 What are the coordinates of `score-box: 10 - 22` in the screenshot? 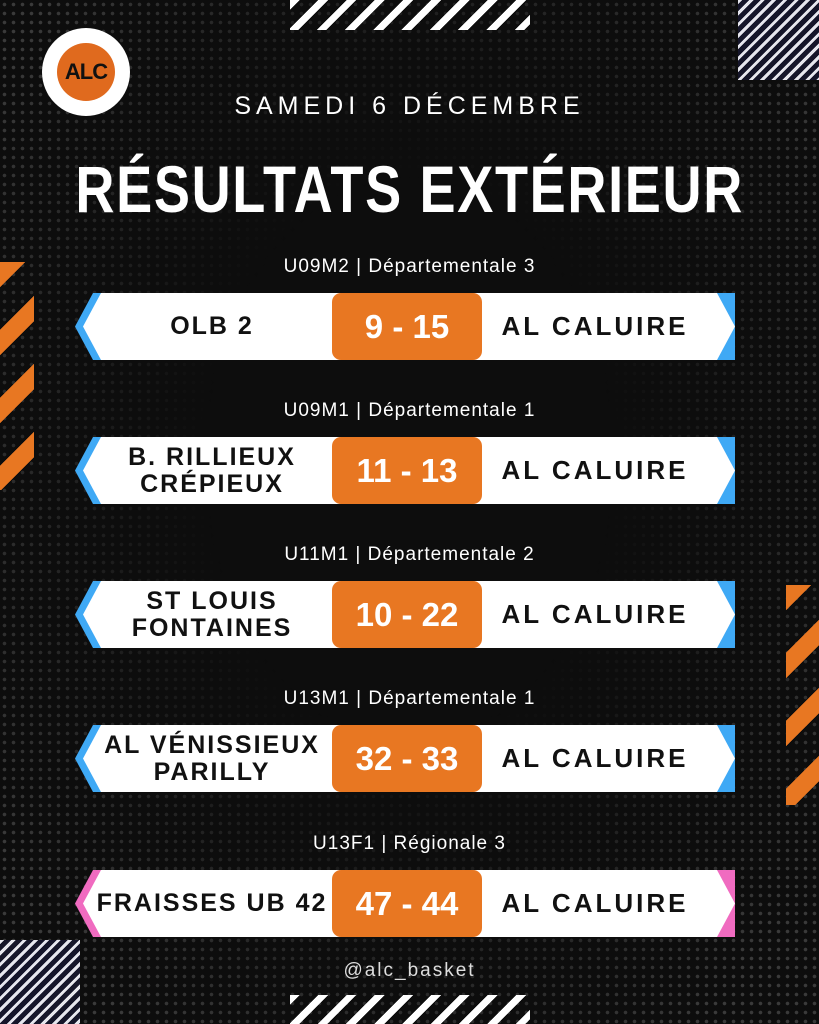 It's located at (407, 614).